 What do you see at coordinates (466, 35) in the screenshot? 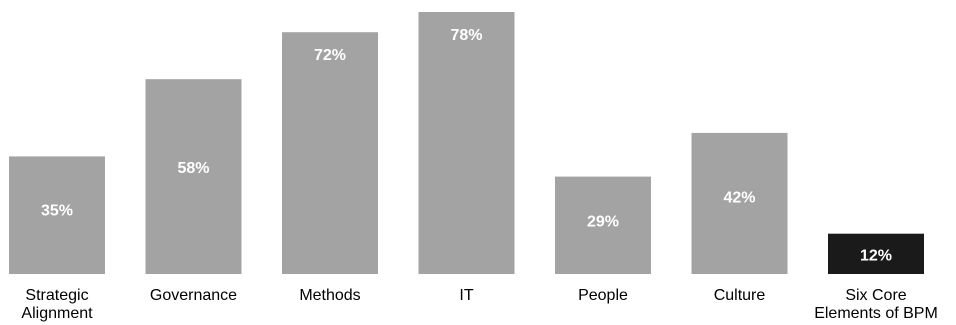
I see `value-label-3: 78%` at bounding box center [466, 35].